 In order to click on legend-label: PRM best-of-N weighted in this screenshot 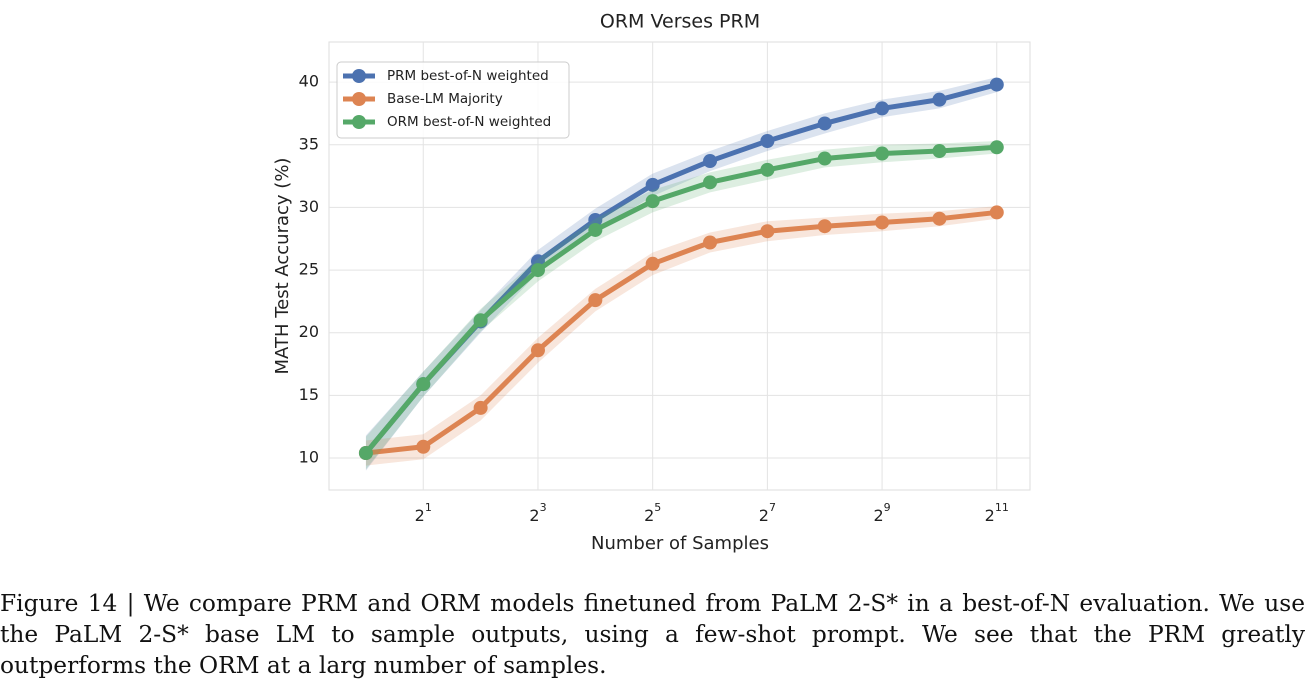, I will do `click(468, 76)`.